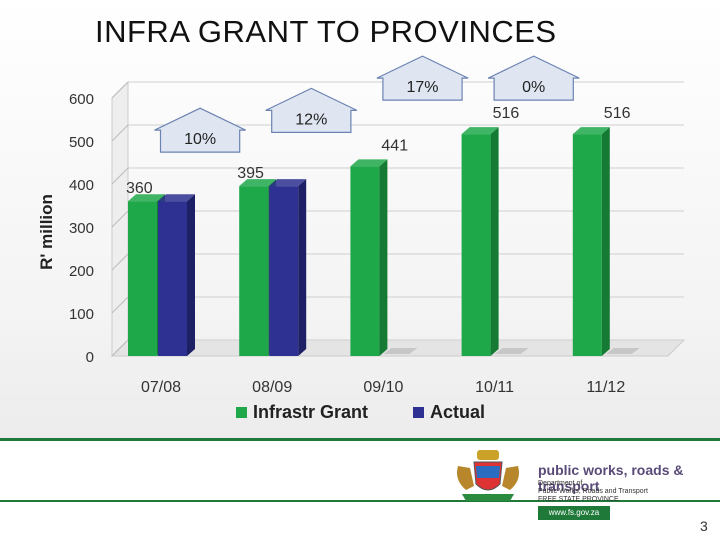 This screenshot has width=720, height=540. Describe the element at coordinates (593, 491) in the screenshot. I see `org-dept-line: Public Works, Roads and Transport` at that location.